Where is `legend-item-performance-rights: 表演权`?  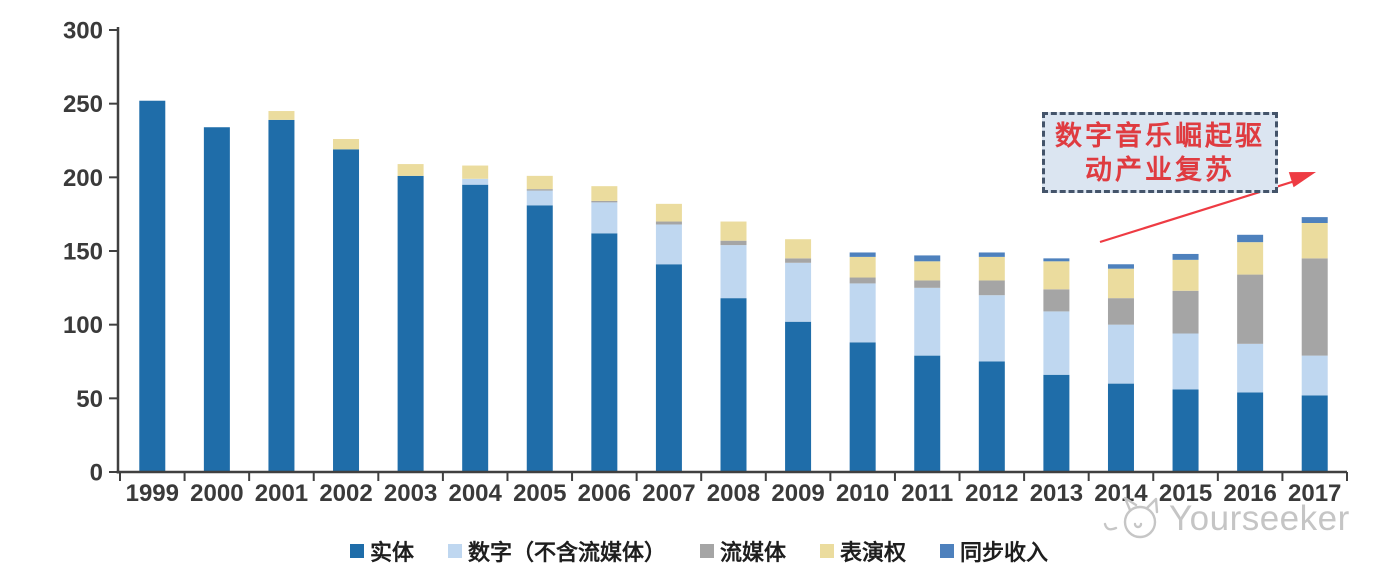 legend-item-performance-rights: 表演权 is located at coordinates (863, 551).